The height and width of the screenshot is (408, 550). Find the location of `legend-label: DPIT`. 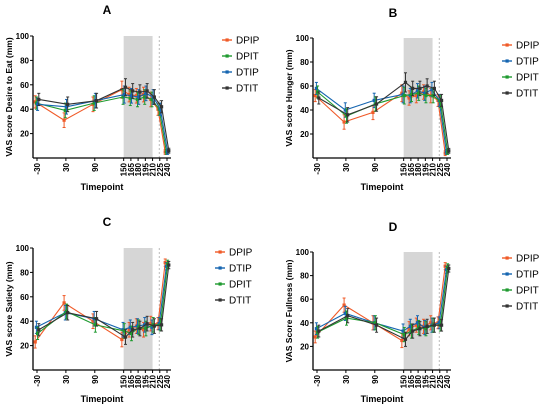

legend-label: DPIT is located at coordinates (527, 291).